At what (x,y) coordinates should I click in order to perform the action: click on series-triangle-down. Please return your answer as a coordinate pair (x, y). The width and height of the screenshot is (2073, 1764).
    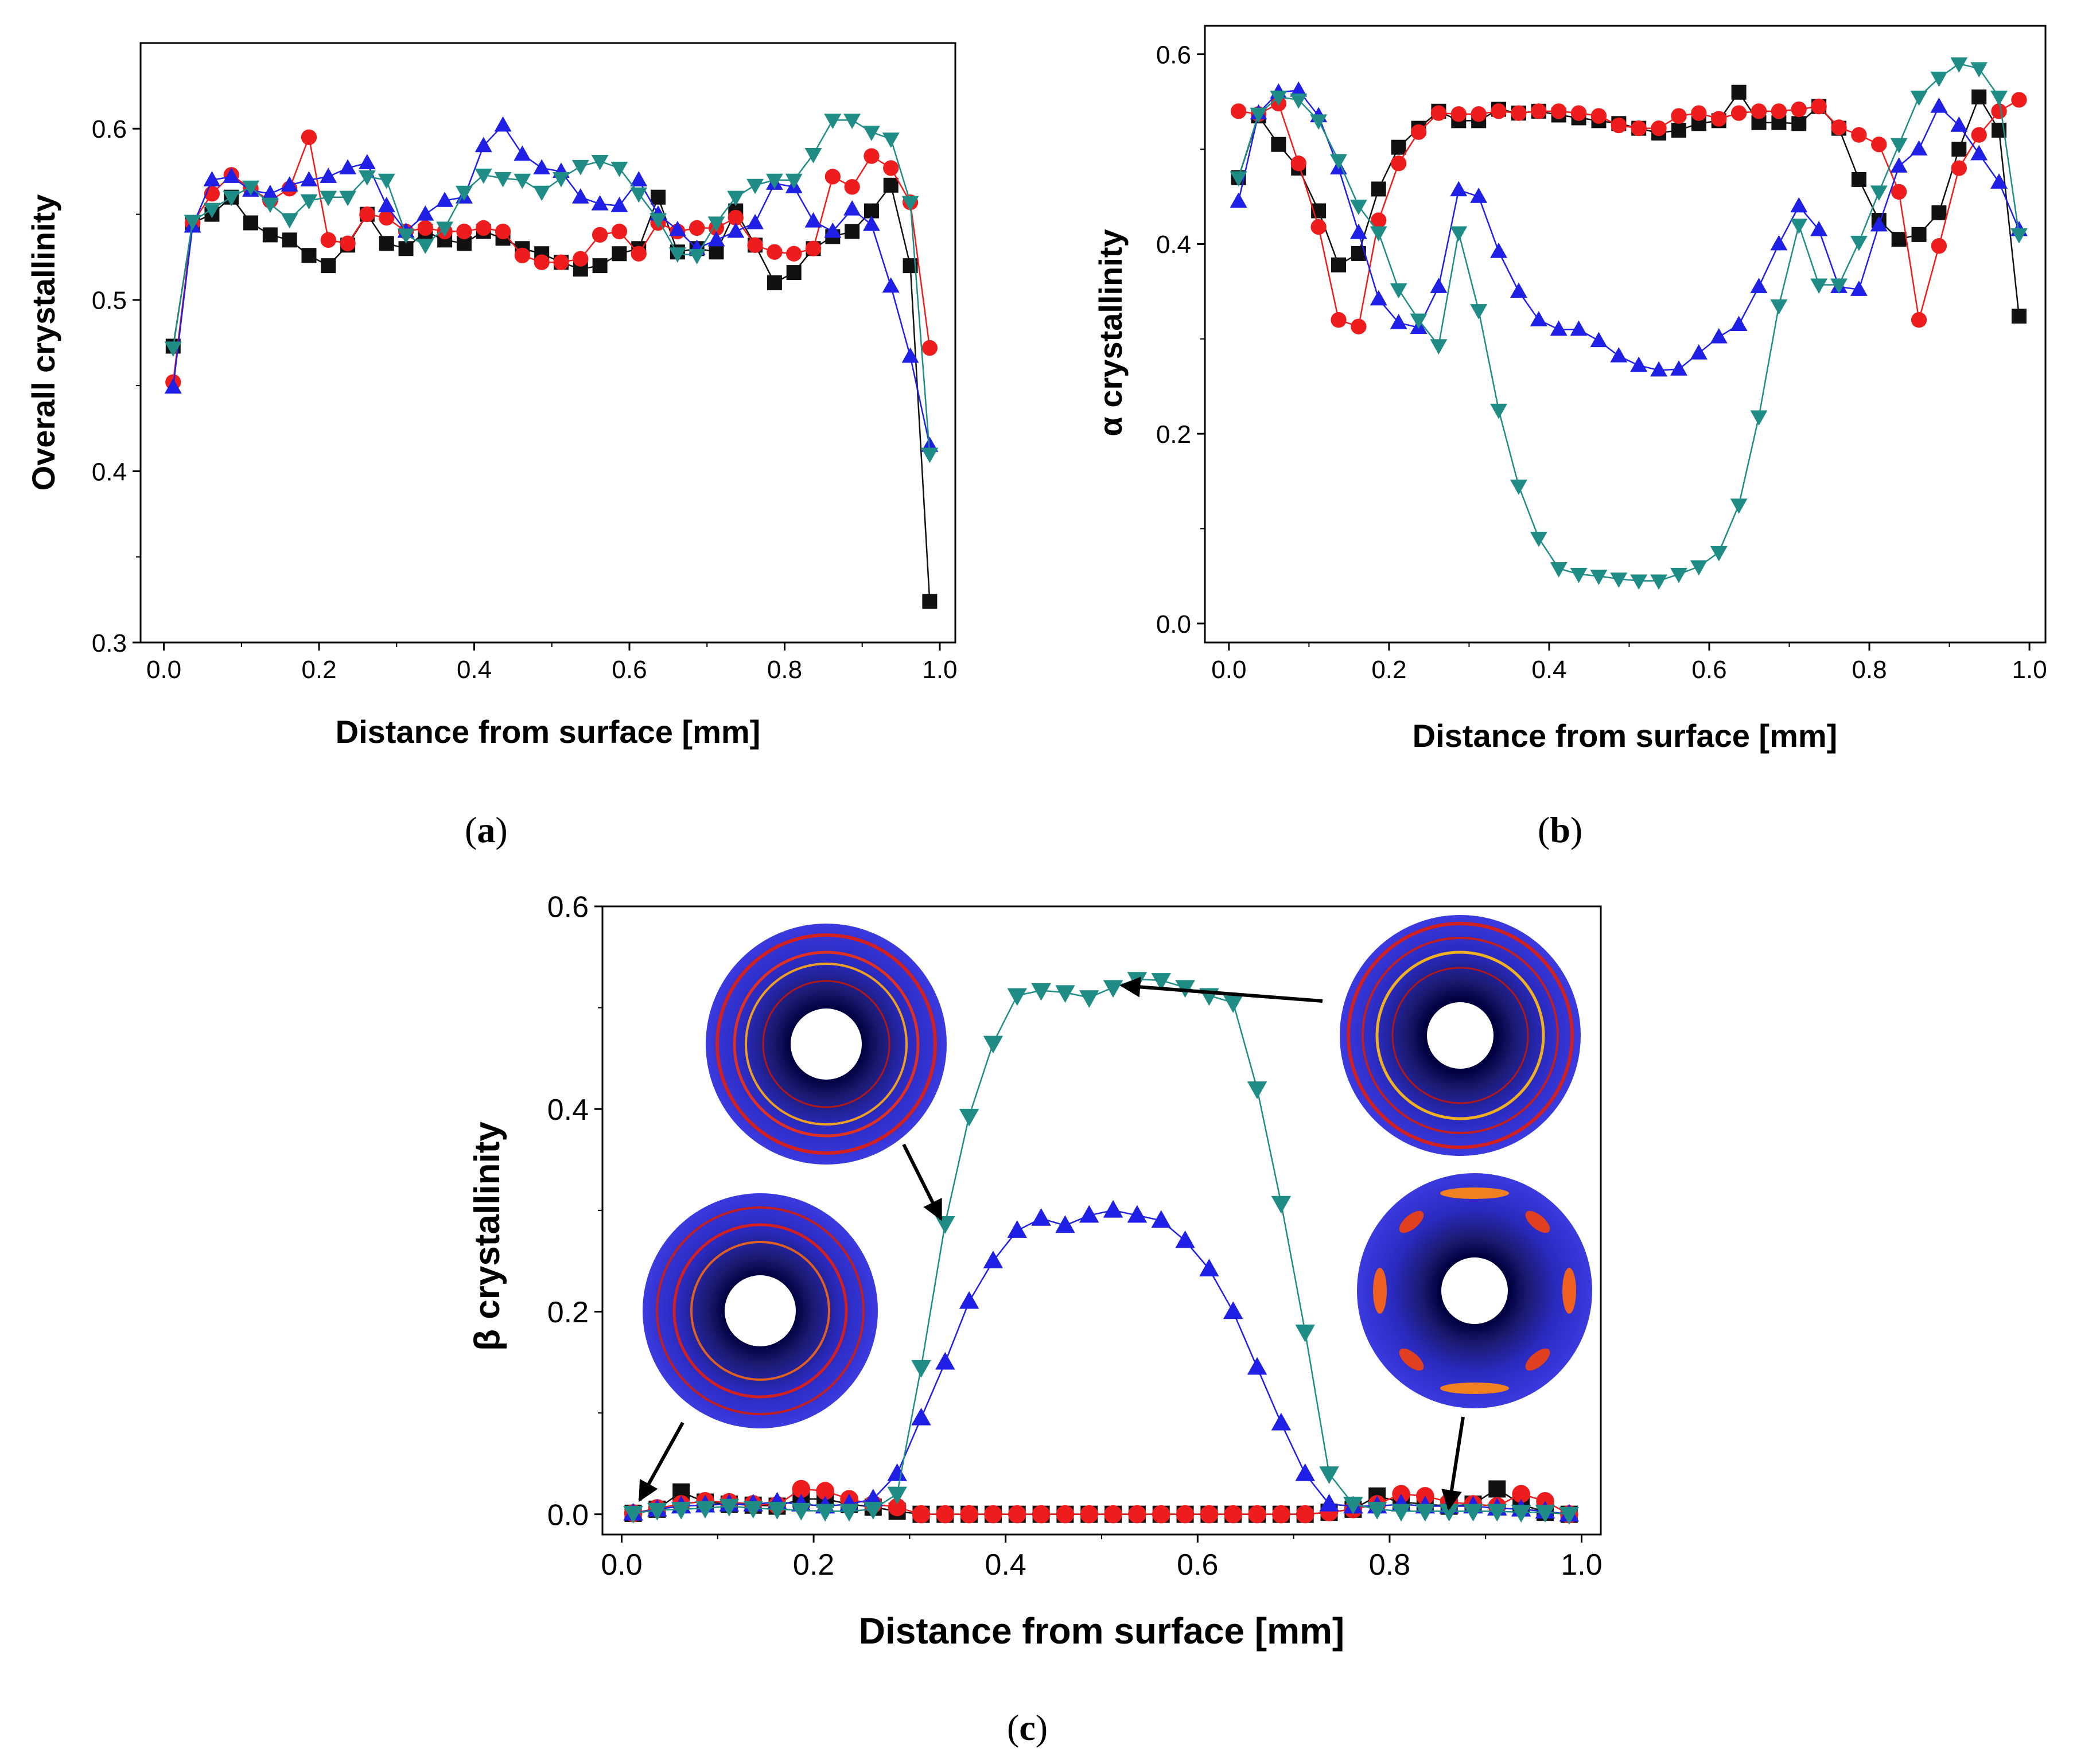
    Looking at the image, I should click on (551, 289).